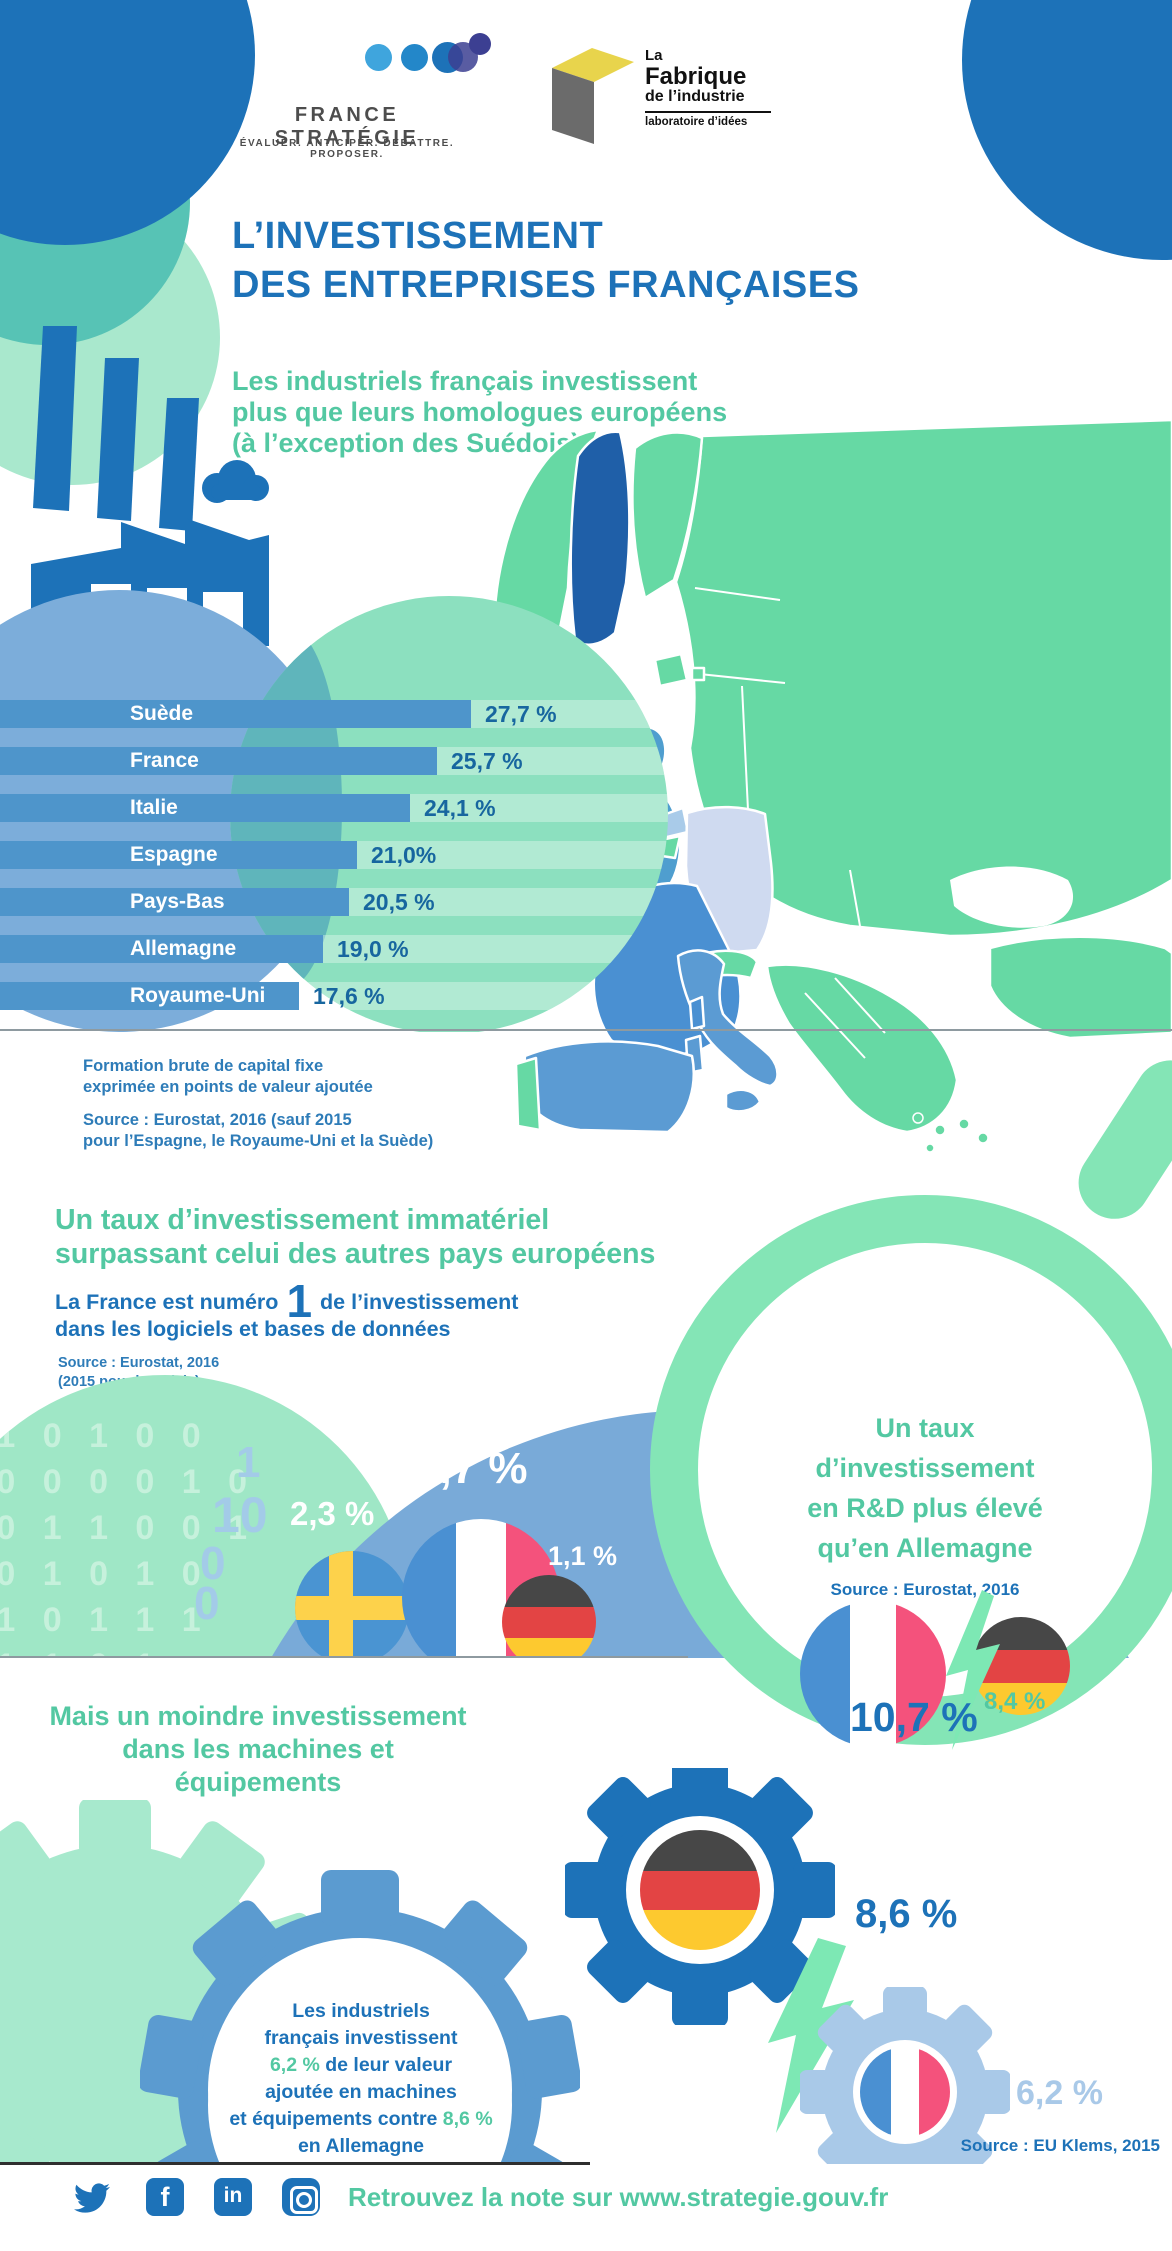 The height and width of the screenshot is (2251, 1172). I want to click on bar-row-suède: Suède 27,7 %, so click(586, 714).